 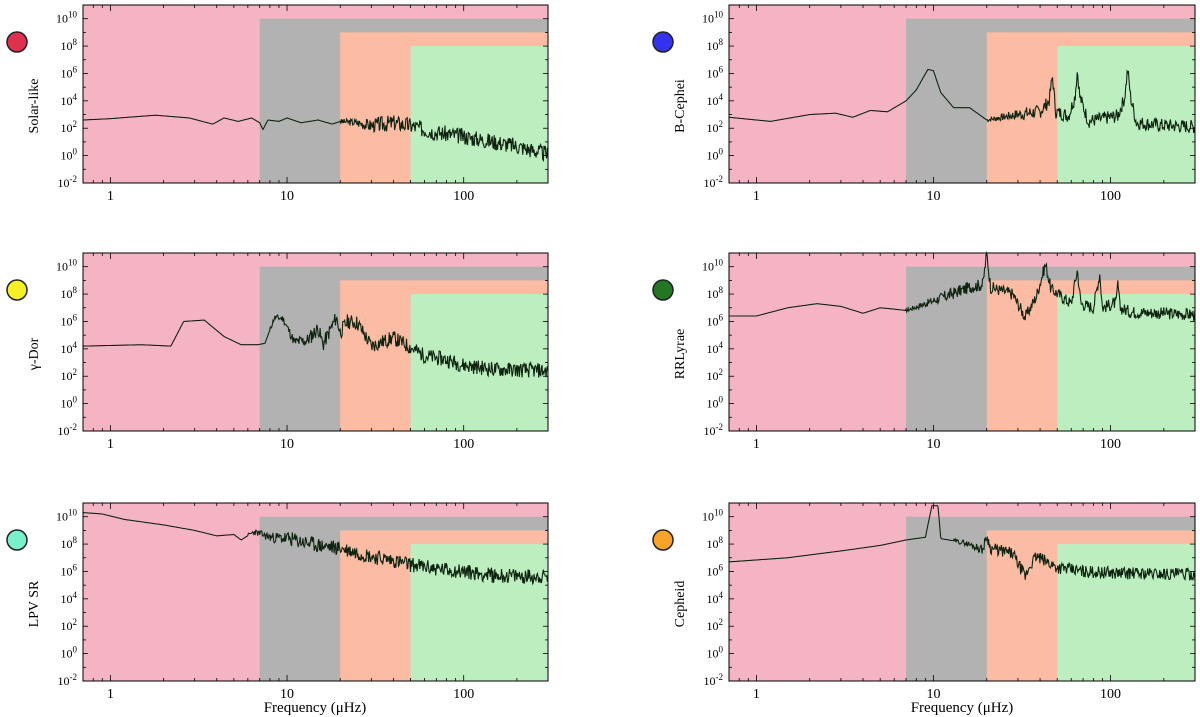 I want to click on panel-label: γ-Dor, so click(x=34, y=354).